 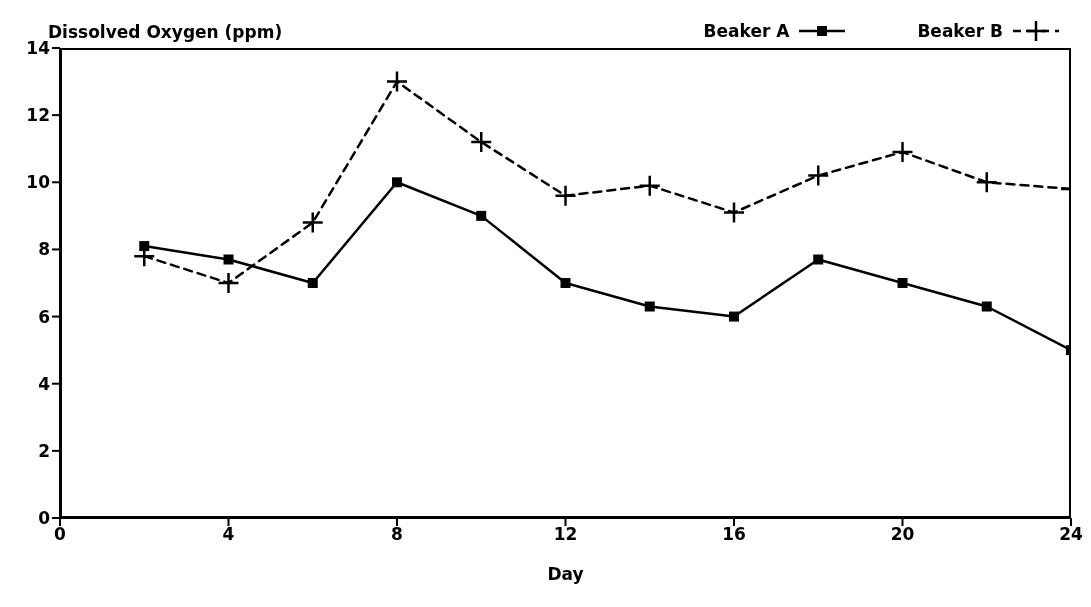 What do you see at coordinates (38, 115) in the screenshot?
I see `y-tick-label: 12` at bounding box center [38, 115].